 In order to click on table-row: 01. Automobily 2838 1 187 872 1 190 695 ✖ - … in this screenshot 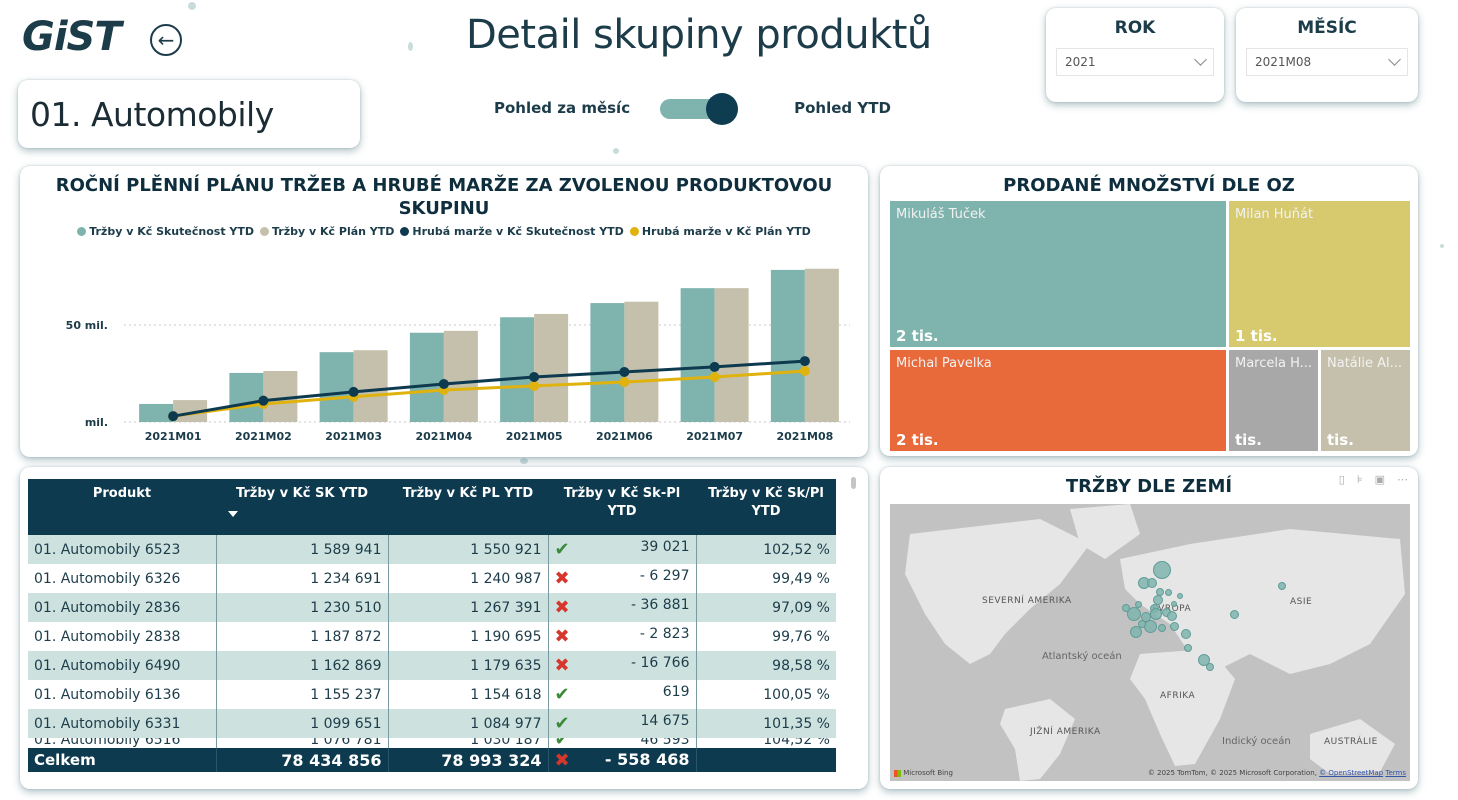, I will do `click(432, 636)`.